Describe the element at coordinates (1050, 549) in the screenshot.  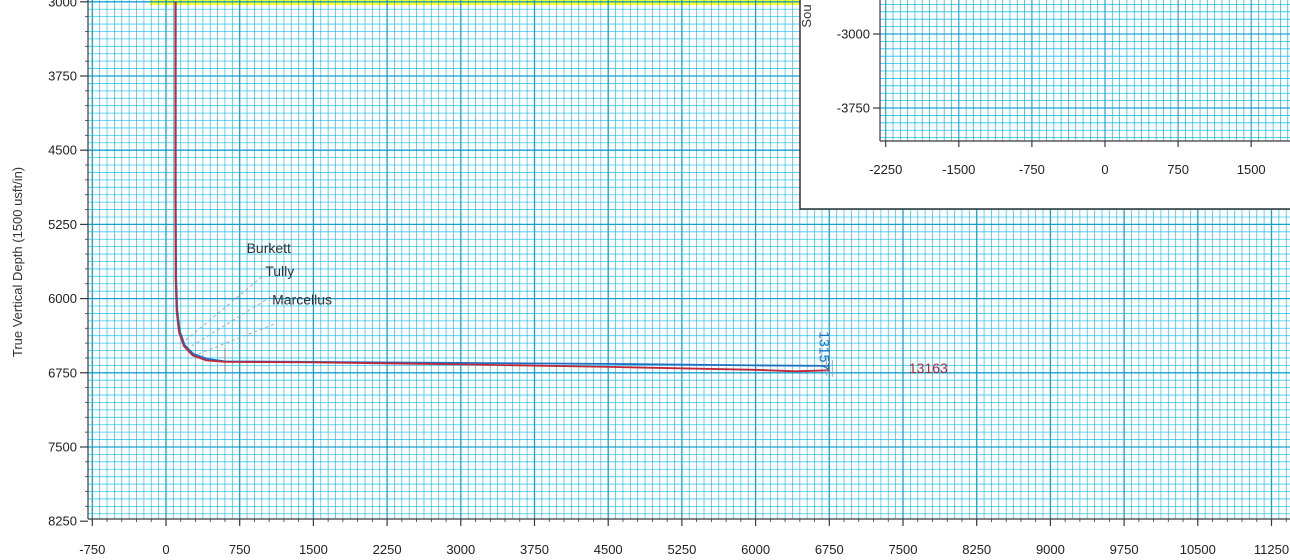
I see `x-tick-label: 9000` at that location.